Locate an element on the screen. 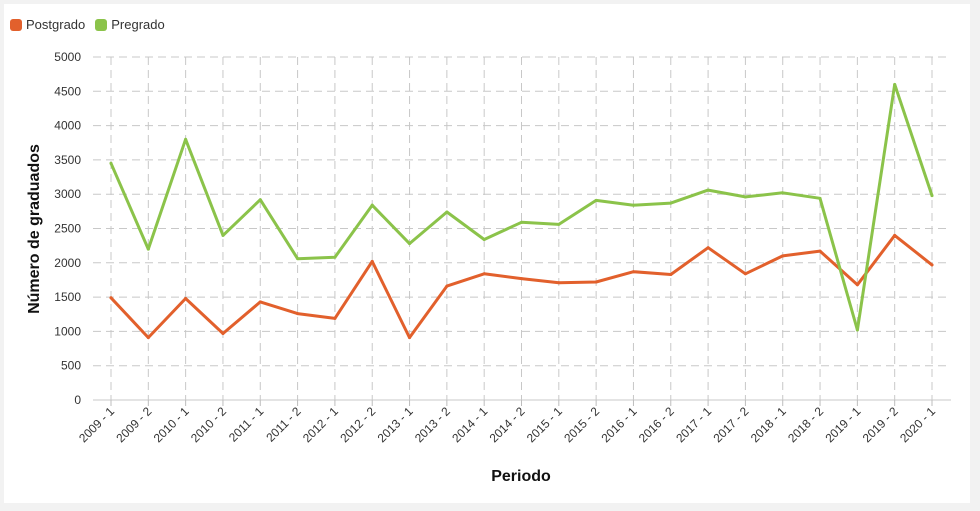 This screenshot has width=980, height=511. y-tick-label: 1500 is located at coordinates (67, 297).